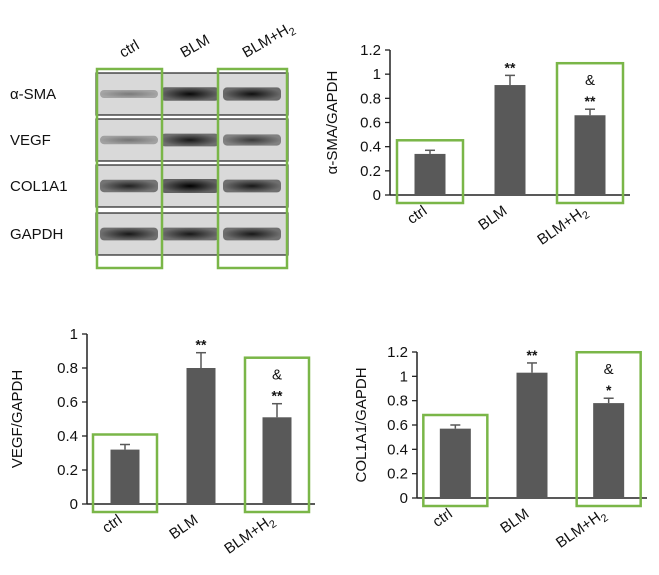  Describe the element at coordinates (39, 186) in the screenshot. I see `blot-row-label-2: COL1A1` at that location.